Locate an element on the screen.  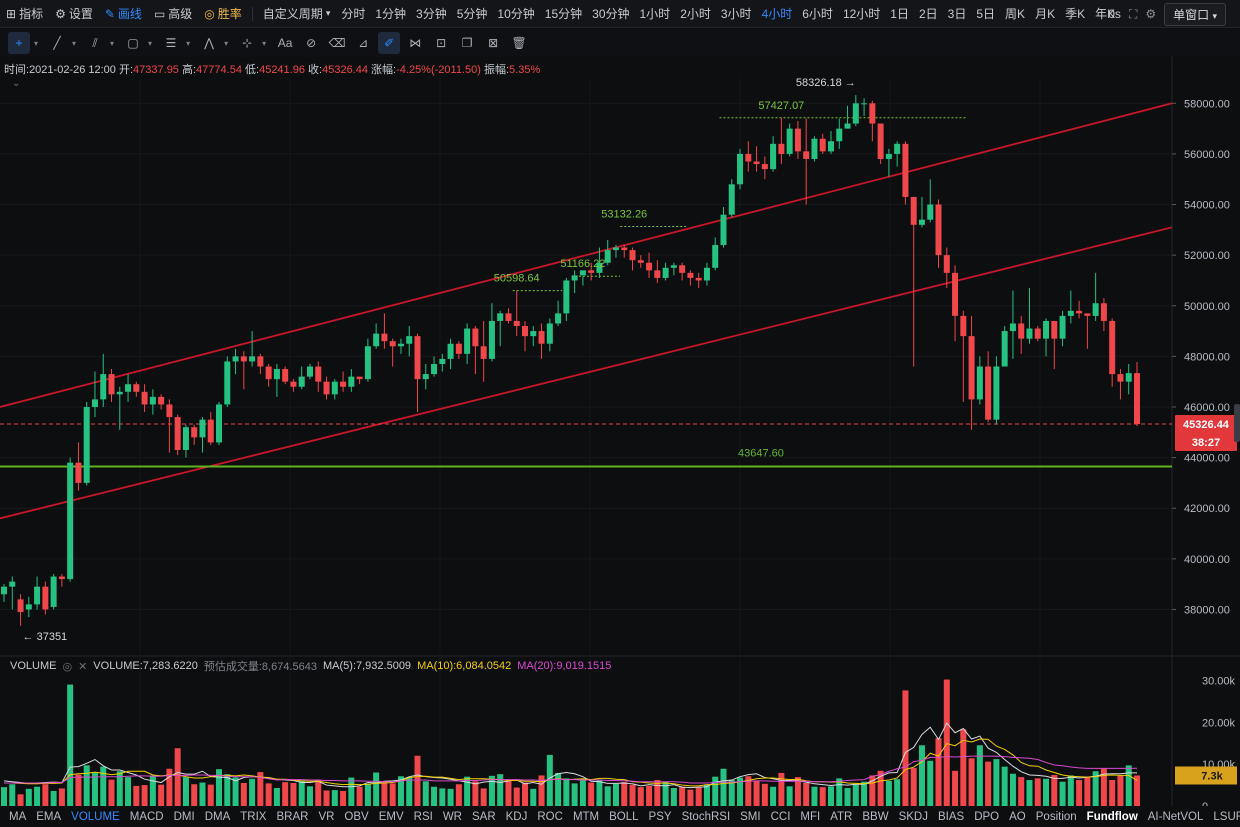
period-tab: 3日 is located at coordinates (957, 14).